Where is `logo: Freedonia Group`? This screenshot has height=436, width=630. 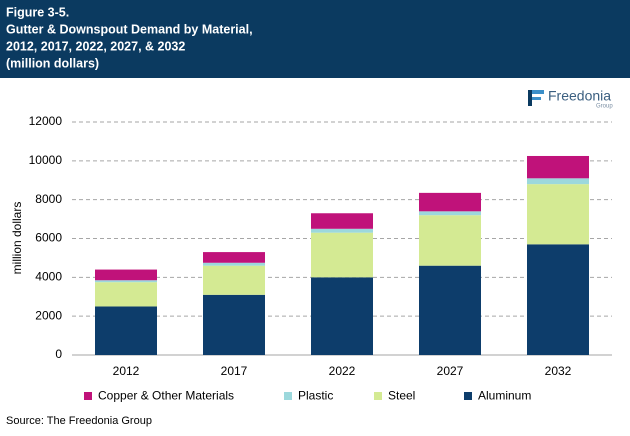
logo: Freedonia Group is located at coordinates (570, 99).